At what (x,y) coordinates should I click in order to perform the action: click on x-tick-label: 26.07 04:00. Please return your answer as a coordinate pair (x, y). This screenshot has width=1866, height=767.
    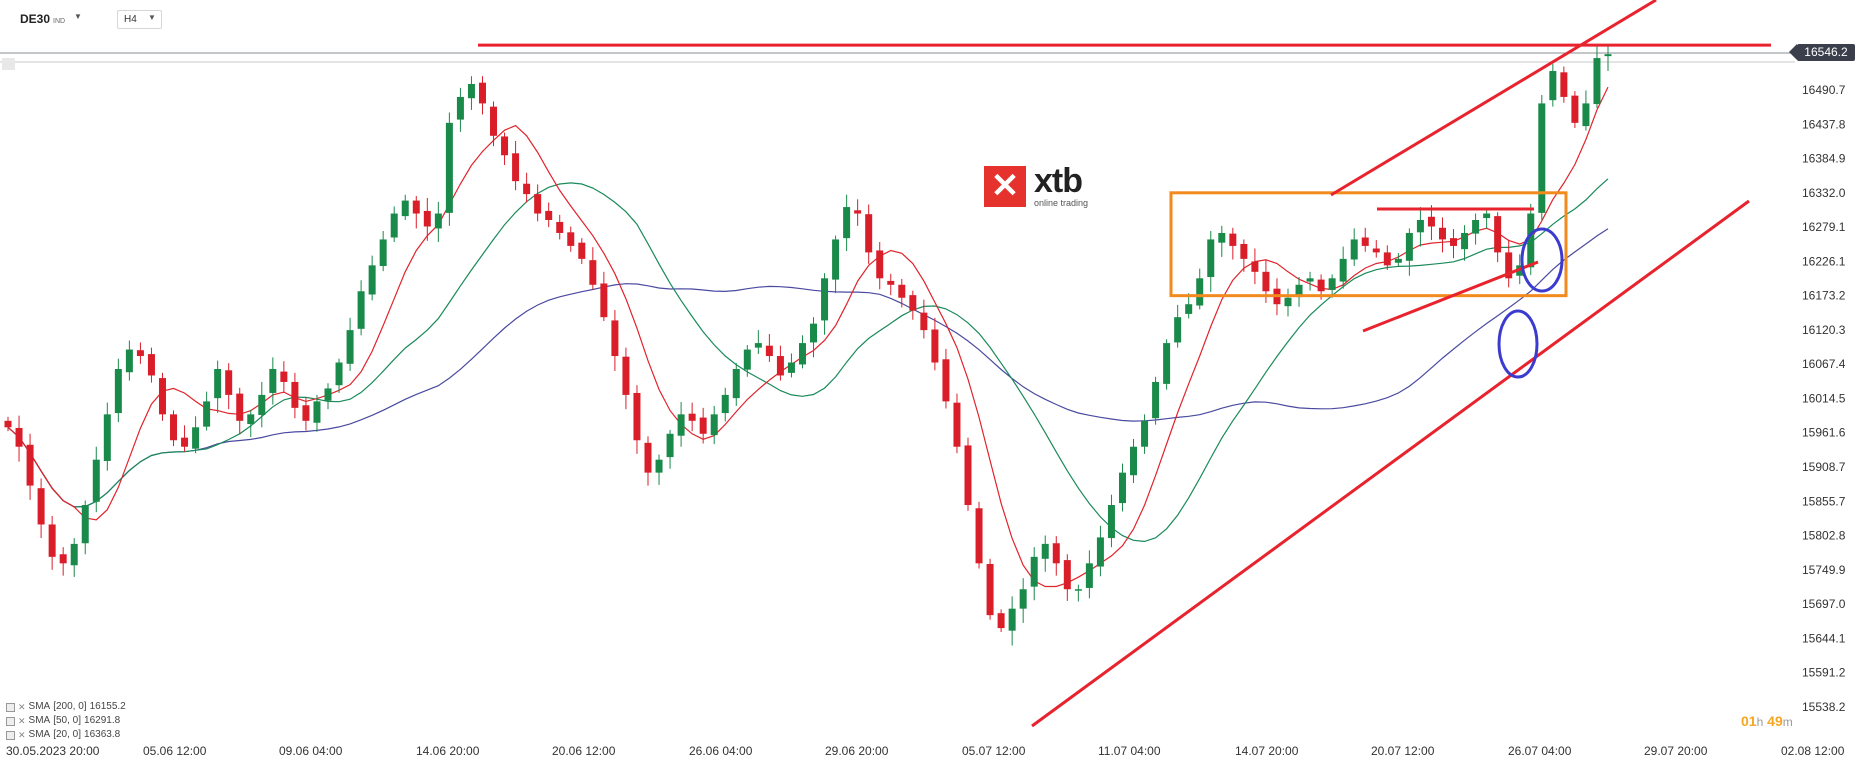
    Looking at the image, I should click on (1540, 751).